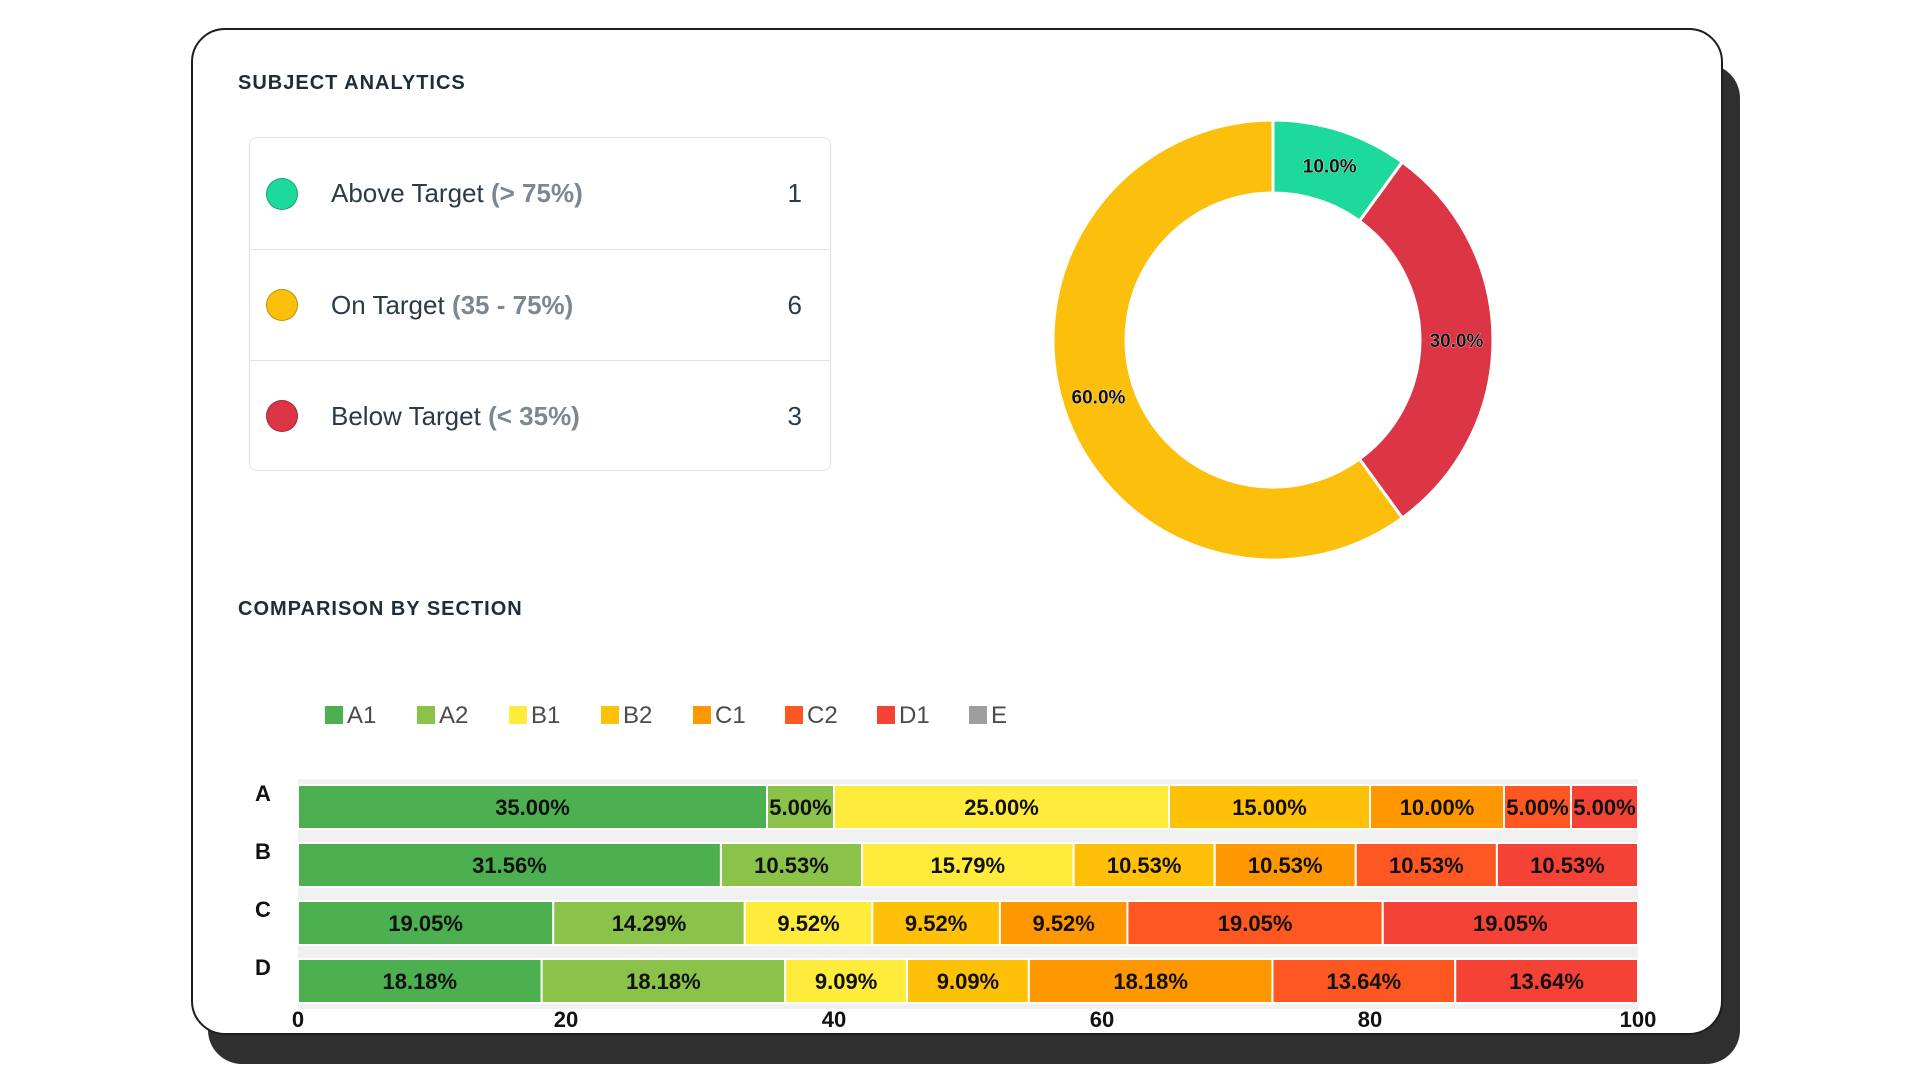 Image resolution: width=1920 pixels, height=1080 pixels. I want to click on bar-label-d-c2: 13.64%, so click(1364, 981).